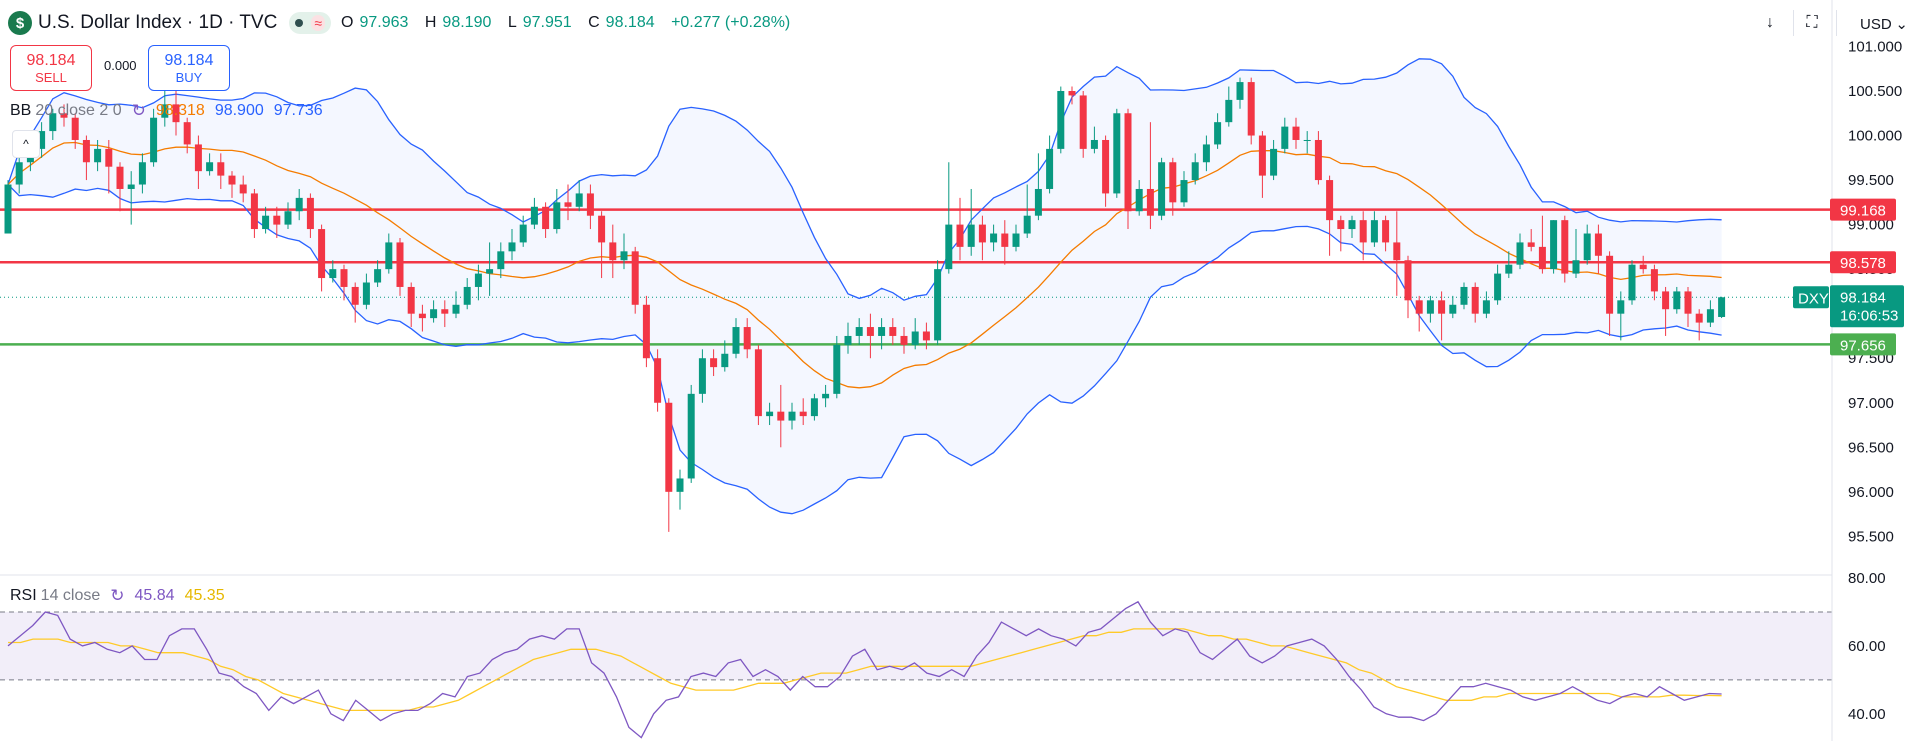 Image resolution: width=1920 pixels, height=741 pixels. What do you see at coordinates (1869, 315) in the screenshot?
I see `bar-countdown: 16:06:53` at bounding box center [1869, 315].